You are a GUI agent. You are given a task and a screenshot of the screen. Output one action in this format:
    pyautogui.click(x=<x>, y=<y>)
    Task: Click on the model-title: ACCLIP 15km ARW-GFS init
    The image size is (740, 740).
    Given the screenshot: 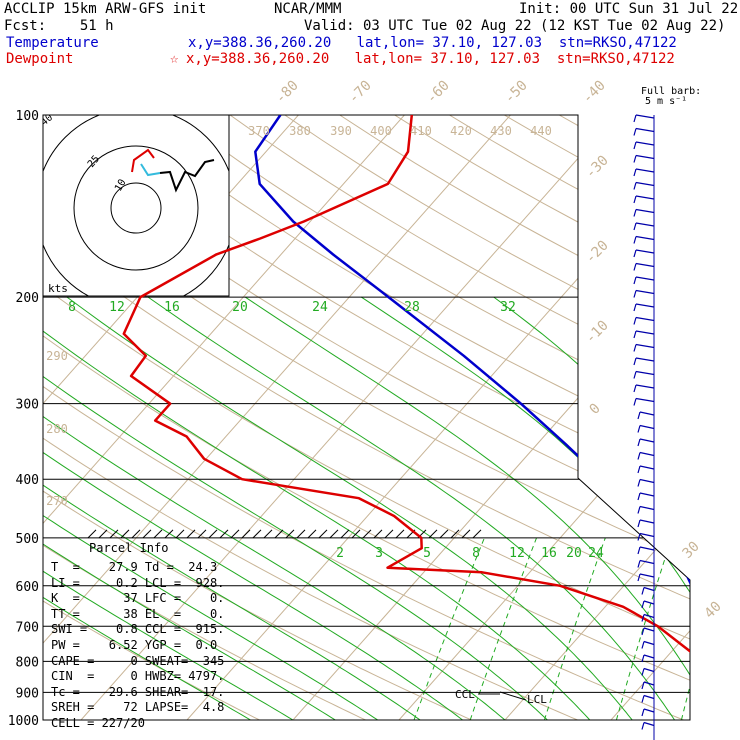 What is the action you would take?
    pyautogui.click(x=105, y=9)
    